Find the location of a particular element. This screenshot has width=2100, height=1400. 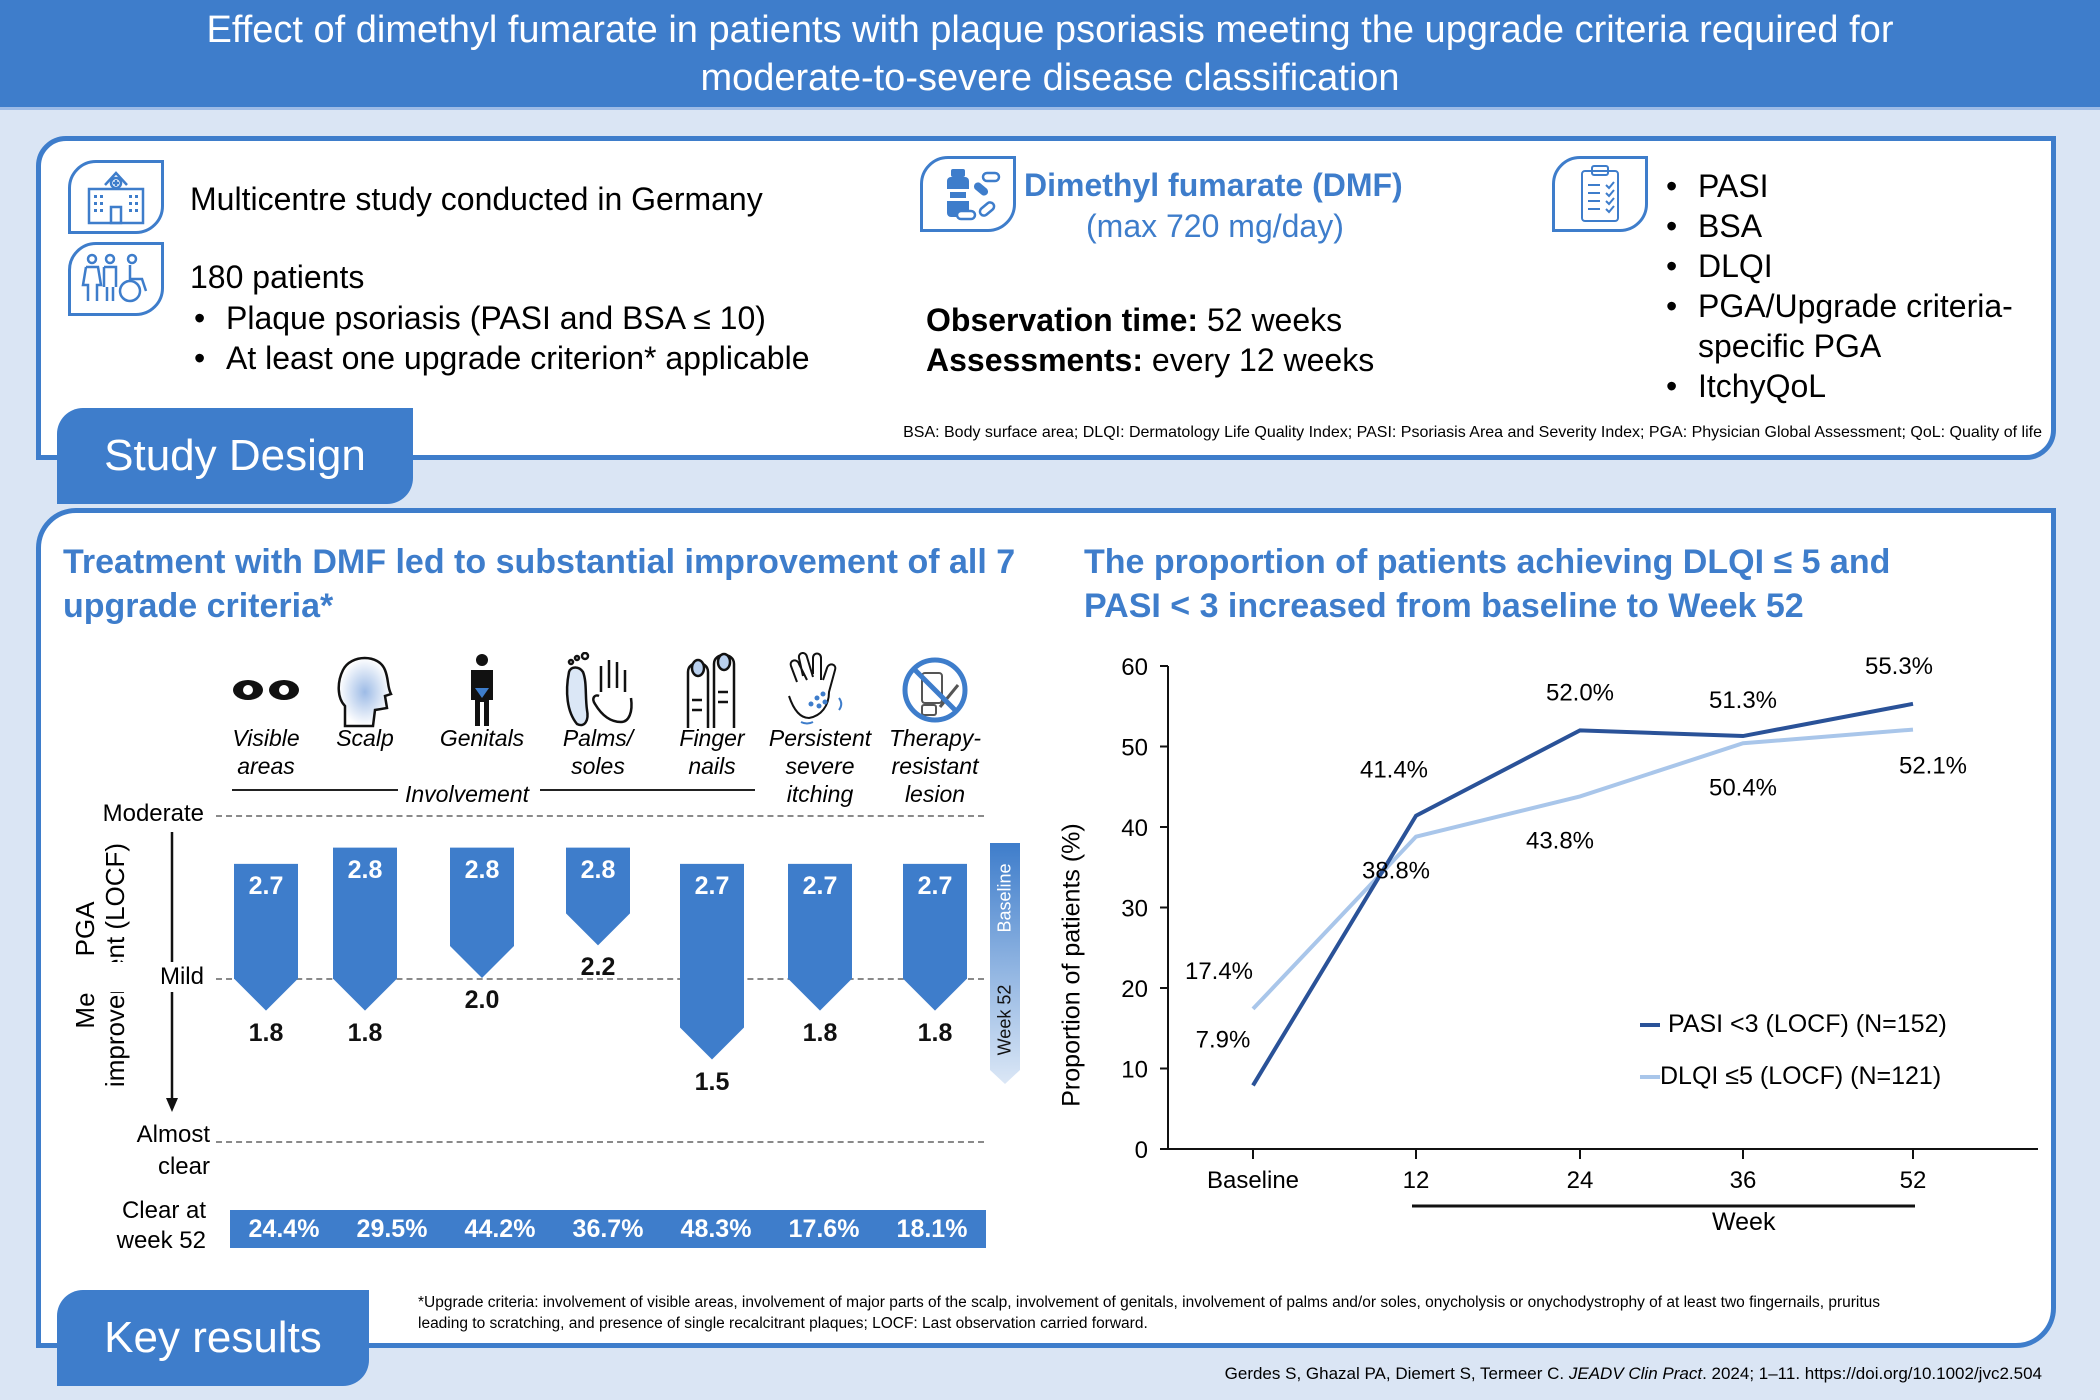

series-line-pasi is located at coordinates (1582, 894).